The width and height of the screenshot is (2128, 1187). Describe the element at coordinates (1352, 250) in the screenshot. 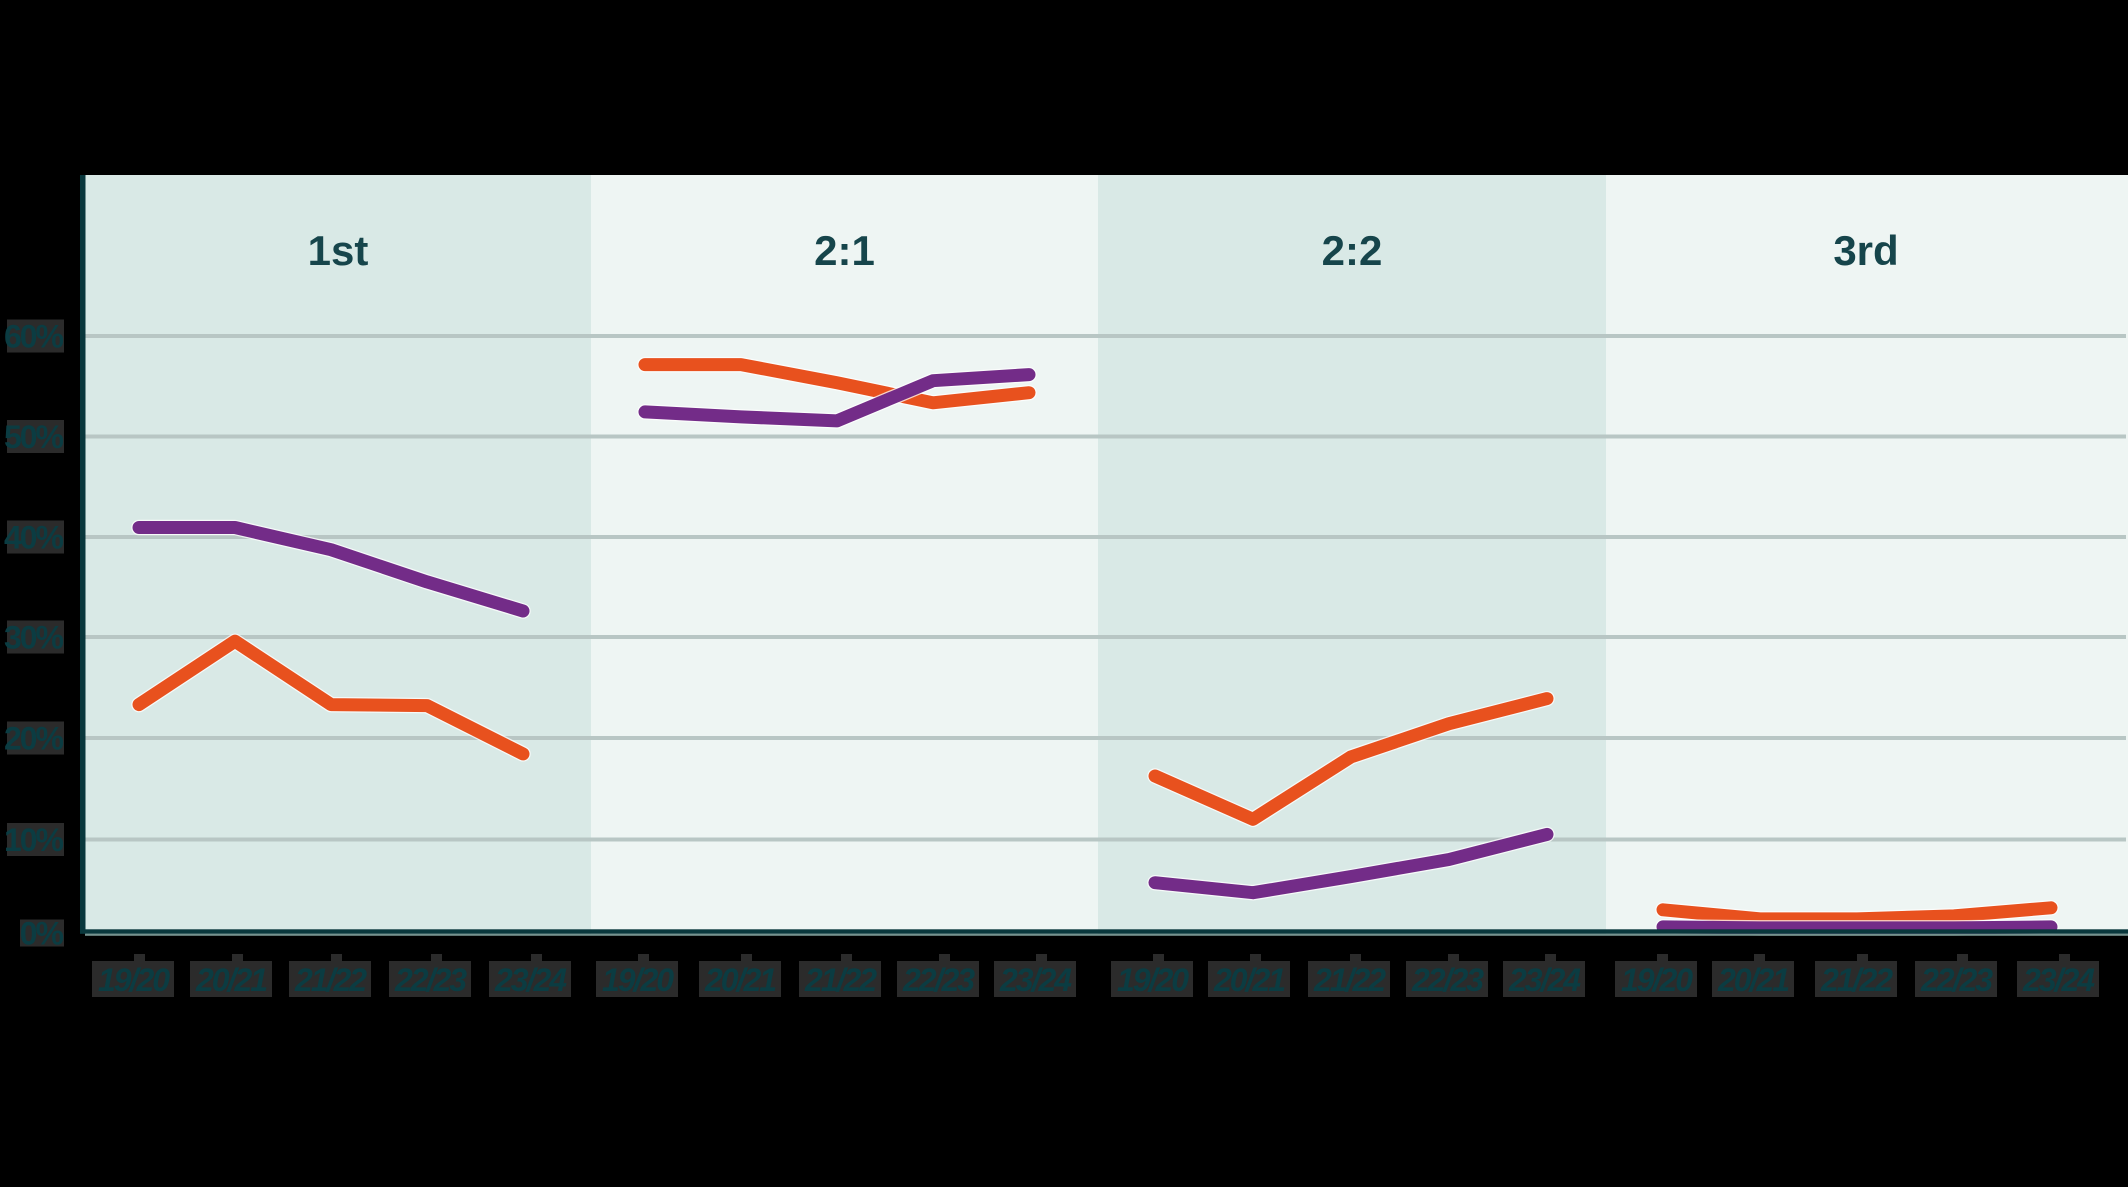

I see `svg-text: 2:2` at that location.